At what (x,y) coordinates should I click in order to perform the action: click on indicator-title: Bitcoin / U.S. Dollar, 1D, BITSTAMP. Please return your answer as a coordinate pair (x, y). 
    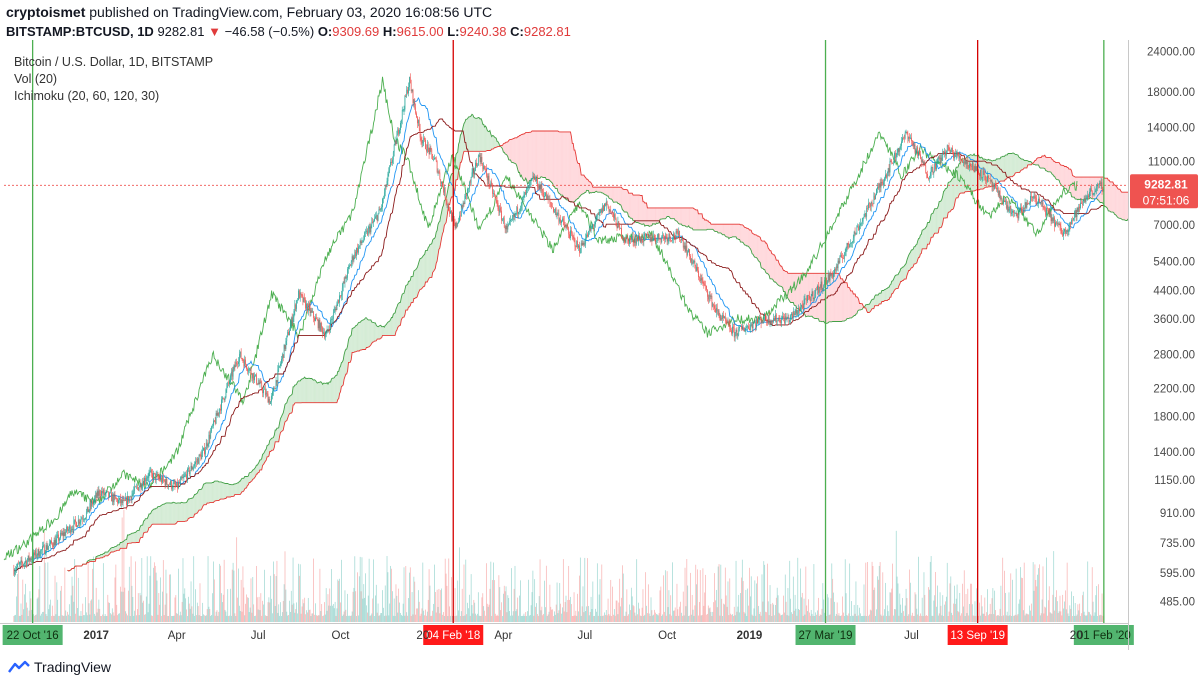
    Looking at the image, I should click on (114, 62).